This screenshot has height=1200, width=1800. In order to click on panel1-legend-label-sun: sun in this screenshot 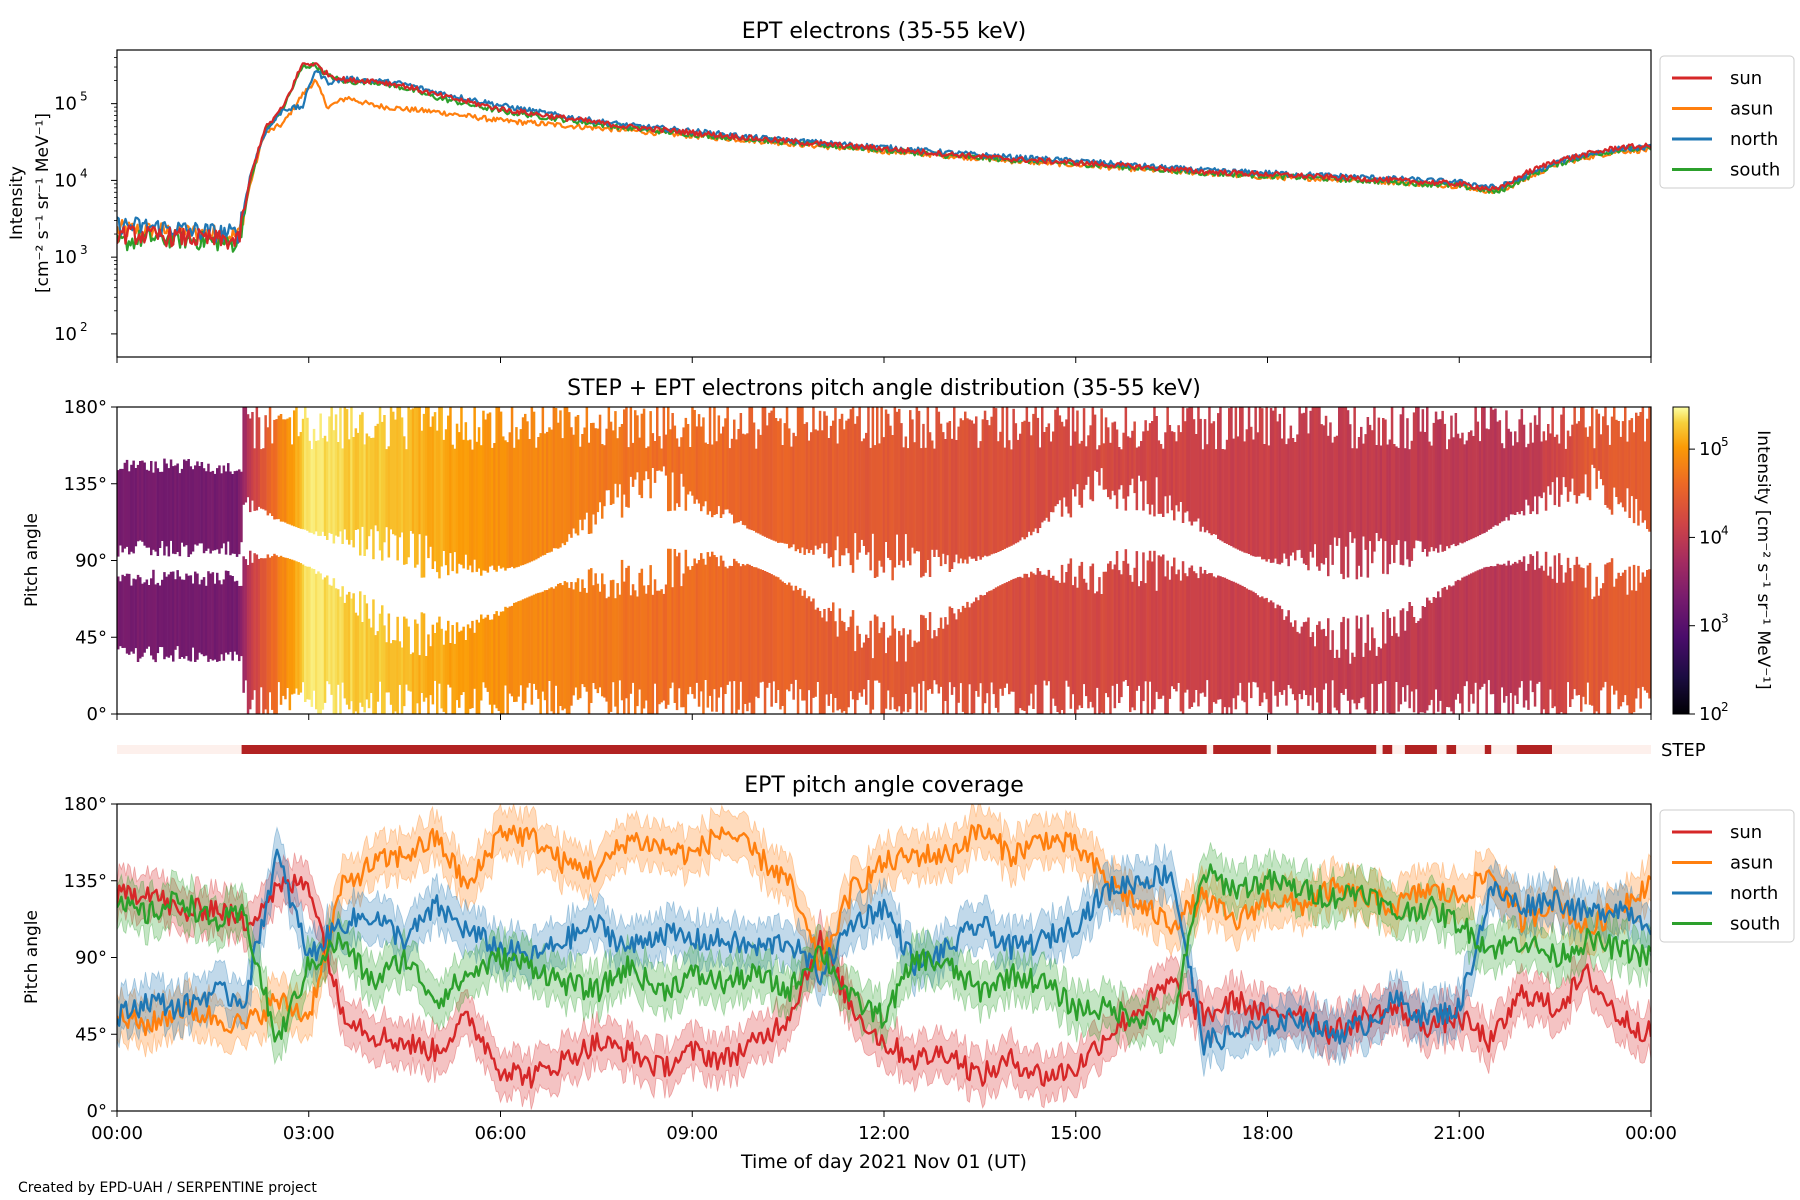, I will do `click(1746, 78)`.